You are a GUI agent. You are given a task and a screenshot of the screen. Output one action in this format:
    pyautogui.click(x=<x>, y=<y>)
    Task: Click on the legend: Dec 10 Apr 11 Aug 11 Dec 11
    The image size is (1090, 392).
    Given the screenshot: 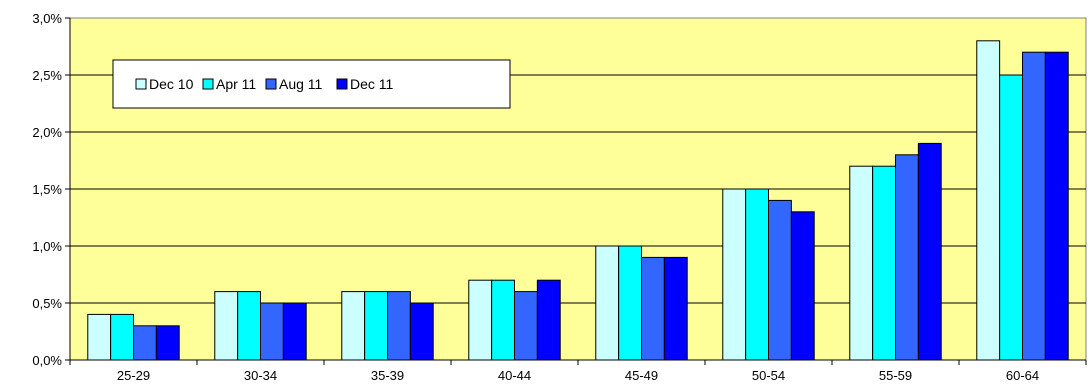 What is the action you would take?
    pyautogui.click(x=311, y=84)
    